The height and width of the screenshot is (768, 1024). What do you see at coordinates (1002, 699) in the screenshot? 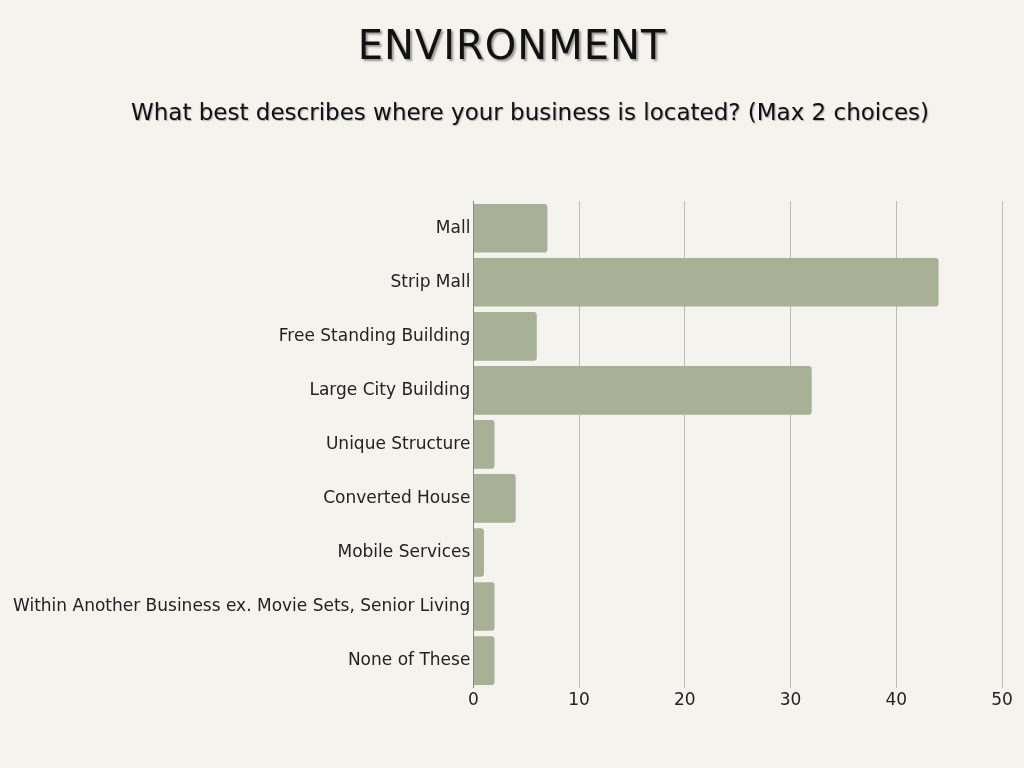
I see `x-tick-label: 50` at bounding box center [1002, 699].